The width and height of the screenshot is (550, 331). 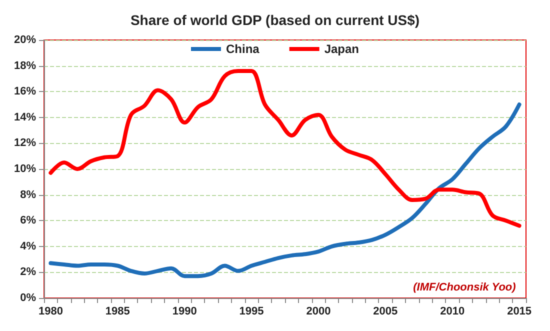 I want to click on x-tick-label: 1980, so click(x=50, y=312).